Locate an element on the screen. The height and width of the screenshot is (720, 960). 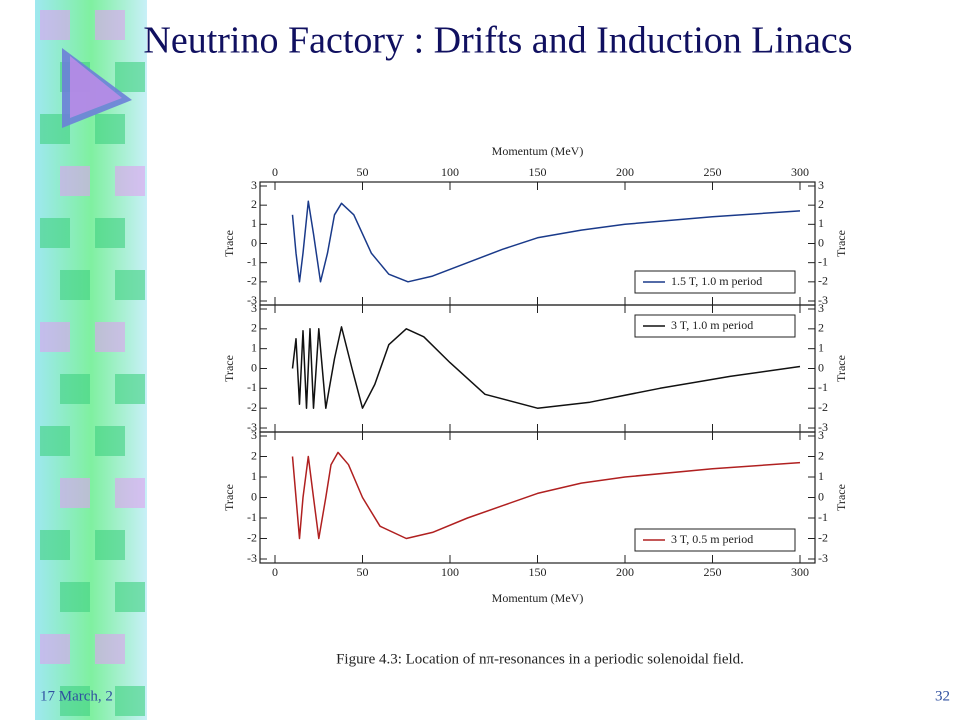
x-tick-label: 300 is located at coordinates (800, 172).